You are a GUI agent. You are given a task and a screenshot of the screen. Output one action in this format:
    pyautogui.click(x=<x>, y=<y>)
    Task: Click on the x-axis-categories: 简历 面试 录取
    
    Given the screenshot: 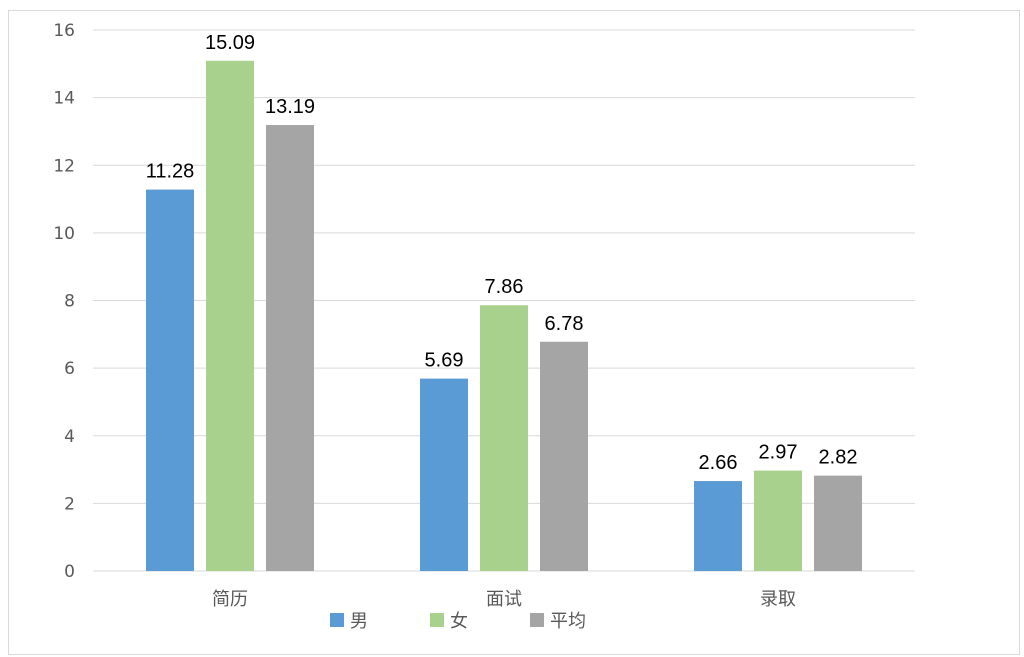 What is the action you would take?
    pyautogui.click(x=504, y=599)
    